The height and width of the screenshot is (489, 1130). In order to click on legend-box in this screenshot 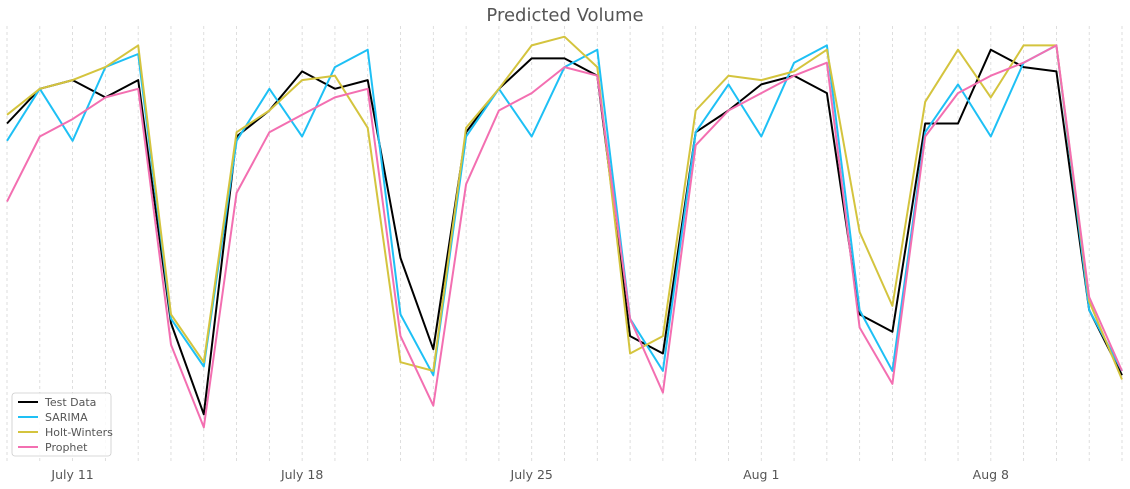, I will do `click(61, 424)`.